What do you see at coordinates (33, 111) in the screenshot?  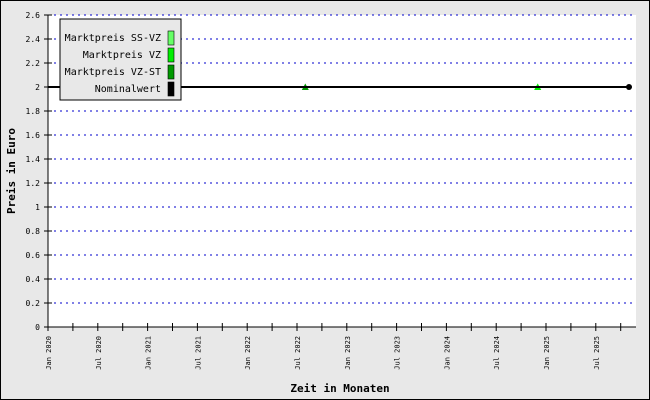 I see `y-tick-label: 1.8` at bounding box center [33, 111].